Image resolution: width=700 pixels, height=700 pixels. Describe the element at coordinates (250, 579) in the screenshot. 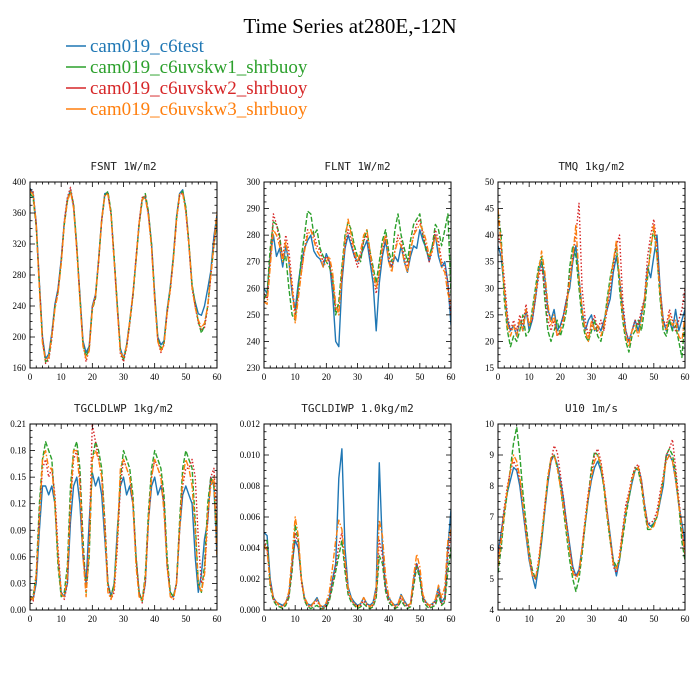

I see `y-tick-label: 0.002` at that location.